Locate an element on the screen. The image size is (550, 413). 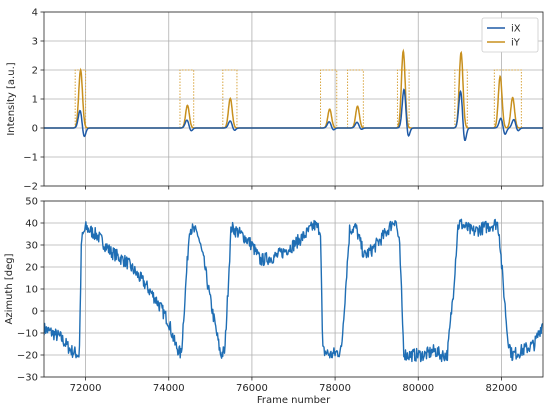
y-tick-label: 1 is located at coordinates (35, 100).